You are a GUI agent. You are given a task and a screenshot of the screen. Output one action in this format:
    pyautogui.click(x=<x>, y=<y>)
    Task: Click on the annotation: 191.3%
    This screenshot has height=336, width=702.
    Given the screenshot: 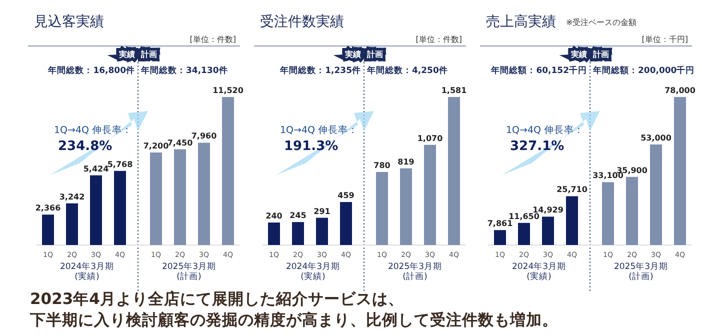 What is the action you would take?
    pyautogui.click(x=311, y=146)
    